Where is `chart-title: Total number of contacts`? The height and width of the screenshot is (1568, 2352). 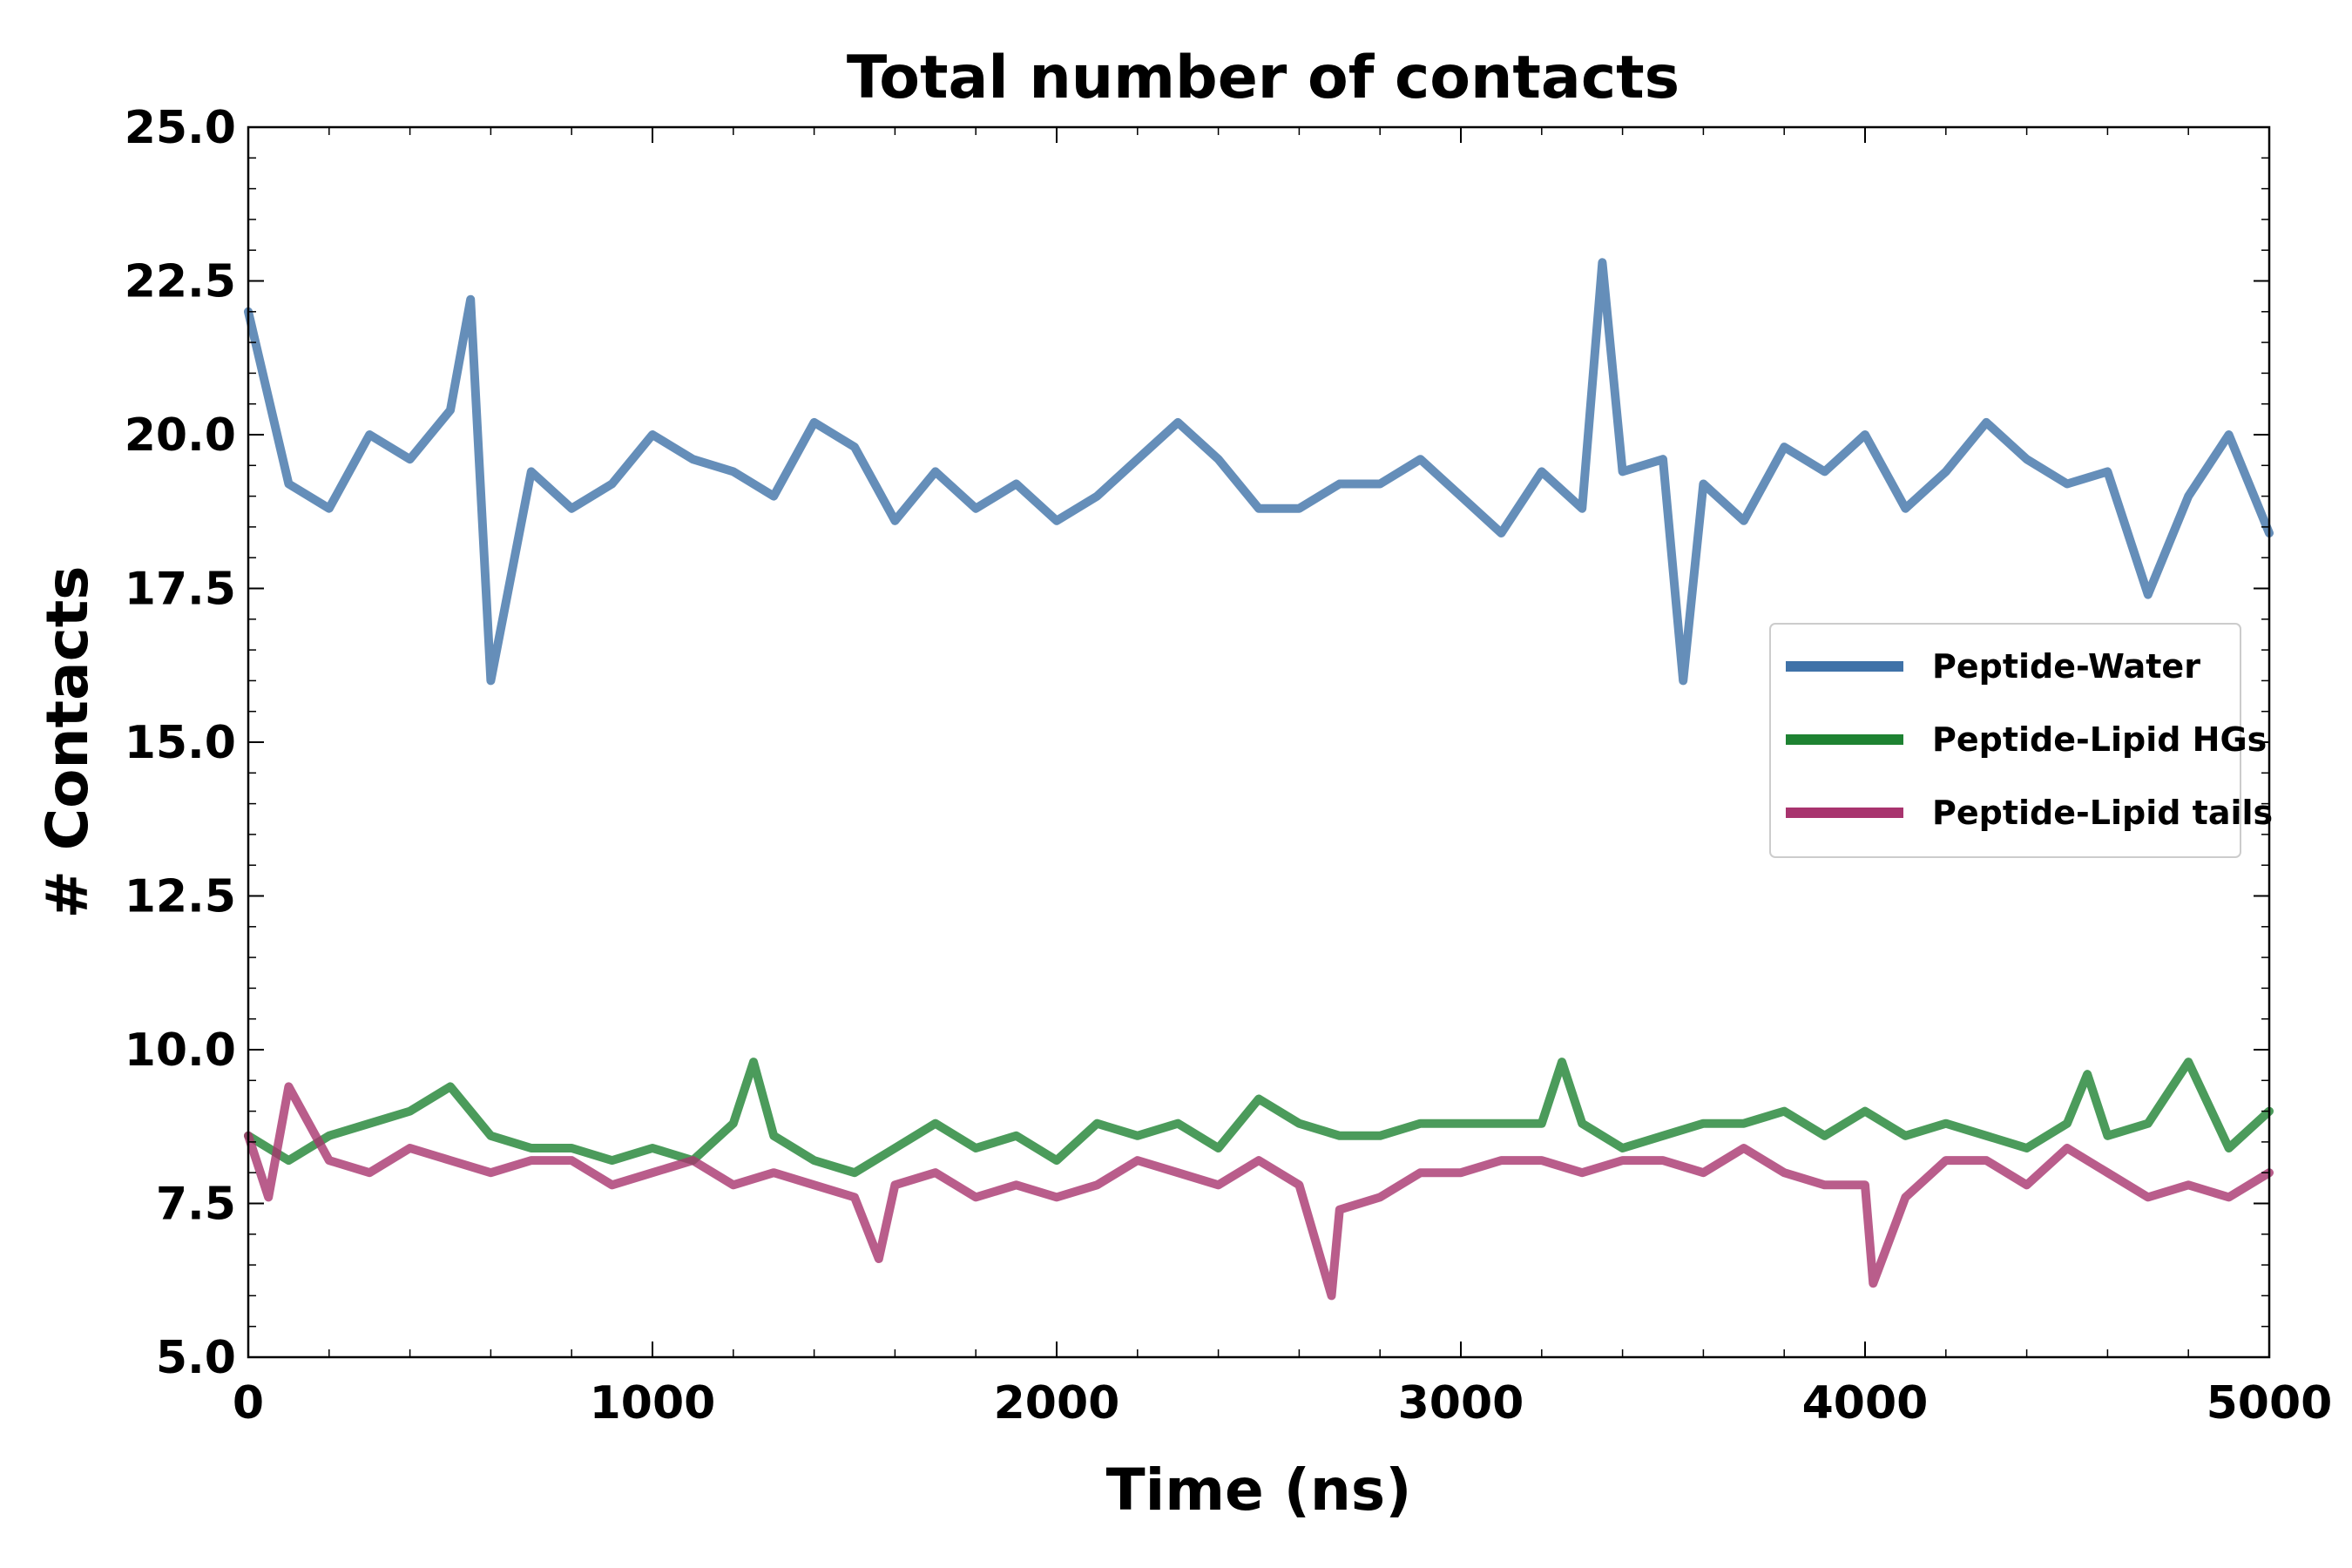 chart-title: Total number of contacts is located at coordinates (1263, 78).